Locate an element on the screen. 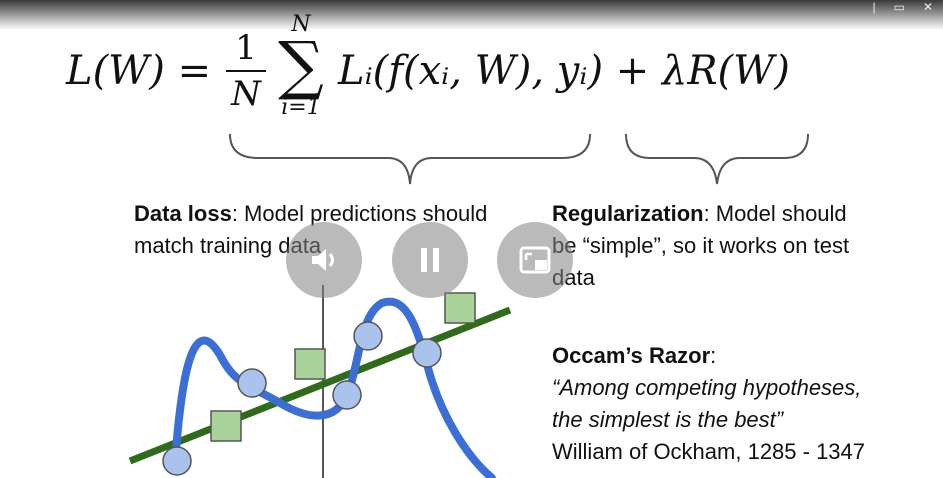  data-loss-brace is located at coordinates (410, 159).